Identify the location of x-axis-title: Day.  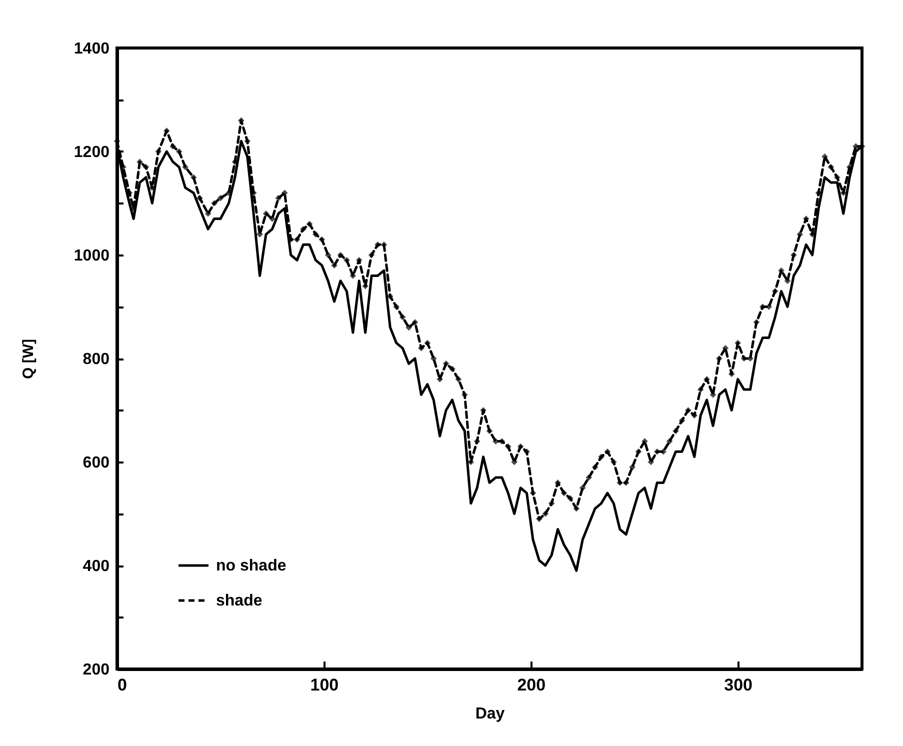
(490, 714).